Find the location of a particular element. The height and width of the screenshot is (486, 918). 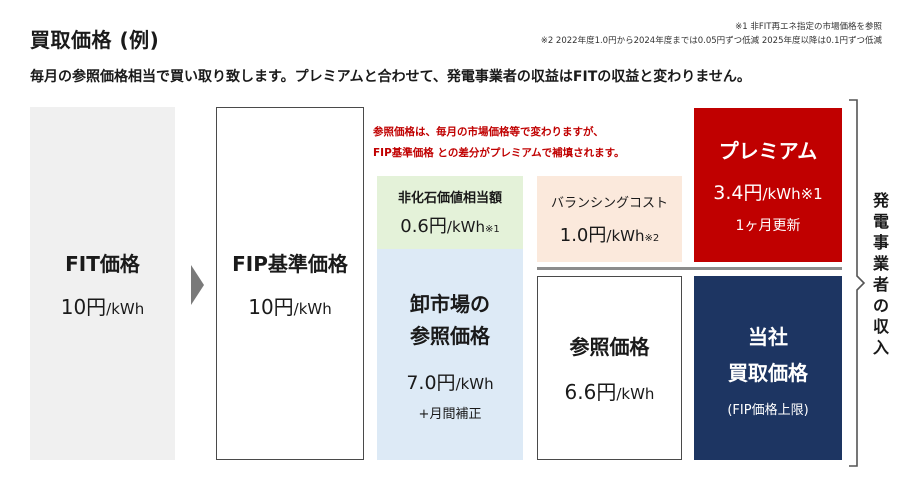

premium-box: プレミアム 3.4円/kWh※1 1ヶ月更新 is located at coordinates (768, 185).